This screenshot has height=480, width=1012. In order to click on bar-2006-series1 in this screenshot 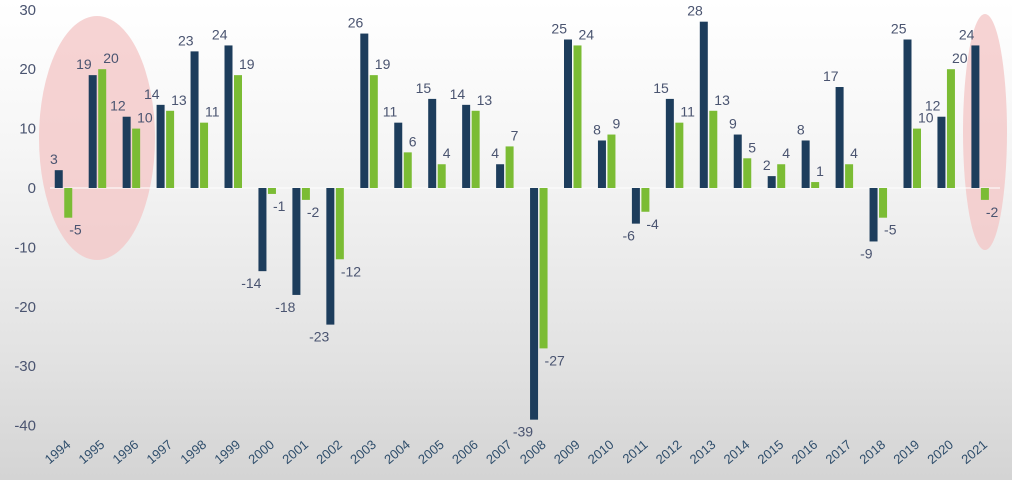, I will do `click(466, 146)`.